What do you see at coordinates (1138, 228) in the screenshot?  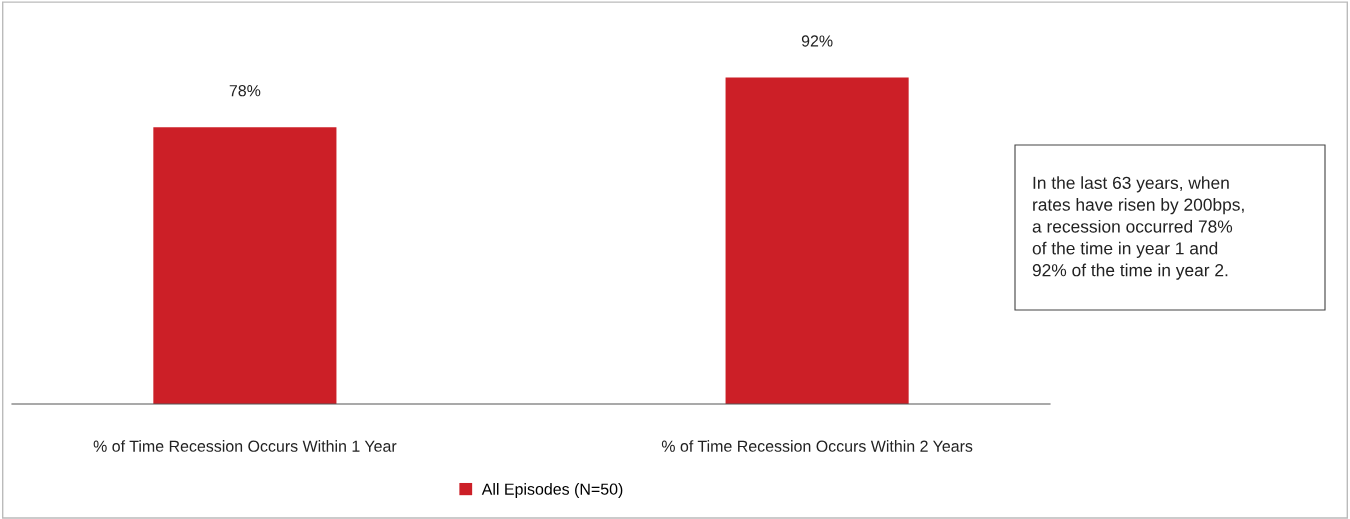 I see `annotation: In the last 63 years, when rates have risen by 200bps, a recession occurred 78% of the time in year 1 and 92% of the time in year 2.` at bounding box center [1138, 228].